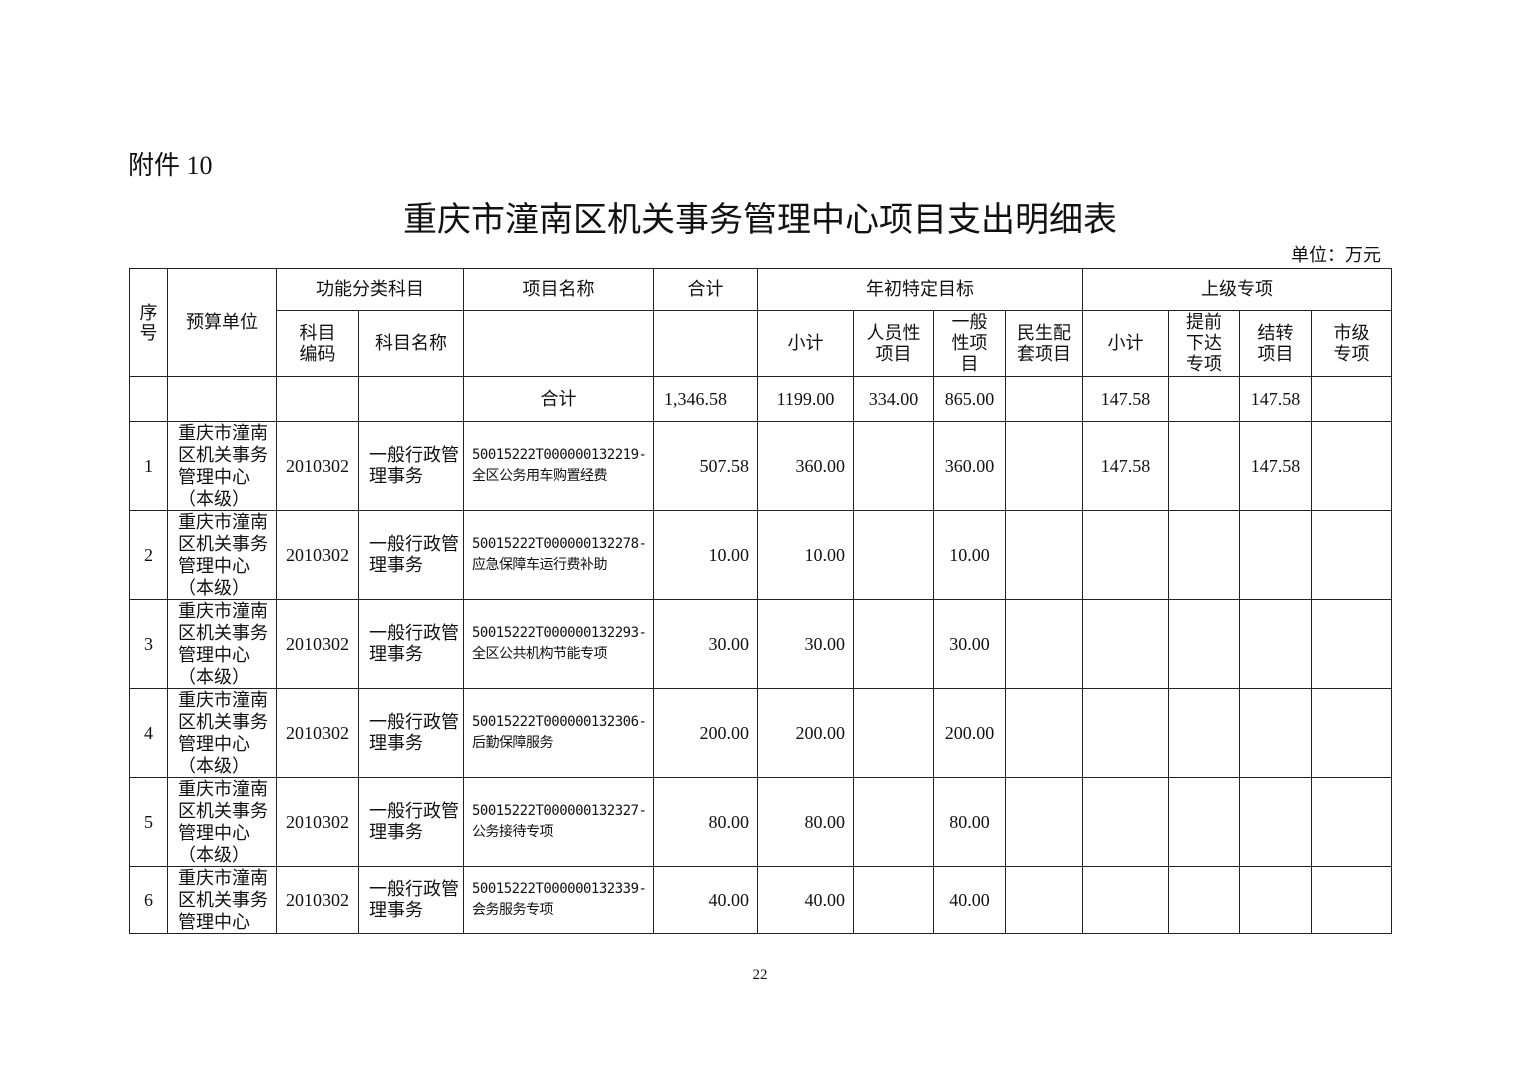  What do you see at coordinates (370, 289) in the screenshot?
I see `header-func-class: 功能分类科目` at bounding box center [370, 289].